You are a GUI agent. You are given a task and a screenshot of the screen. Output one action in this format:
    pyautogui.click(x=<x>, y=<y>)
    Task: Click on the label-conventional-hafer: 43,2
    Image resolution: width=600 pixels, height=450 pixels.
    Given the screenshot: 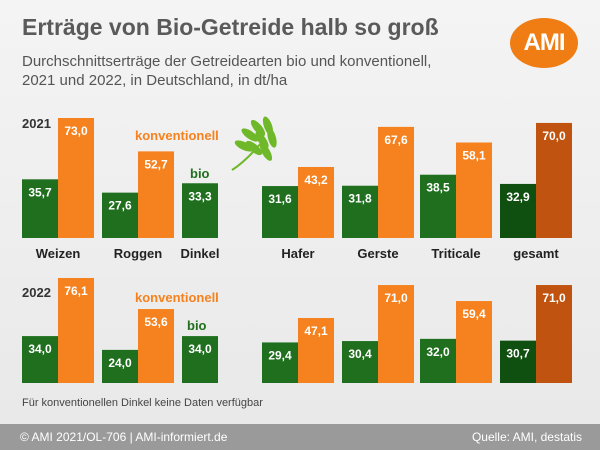 What is the action you would take?
    pyautogui.click(x=316, y=180)
    